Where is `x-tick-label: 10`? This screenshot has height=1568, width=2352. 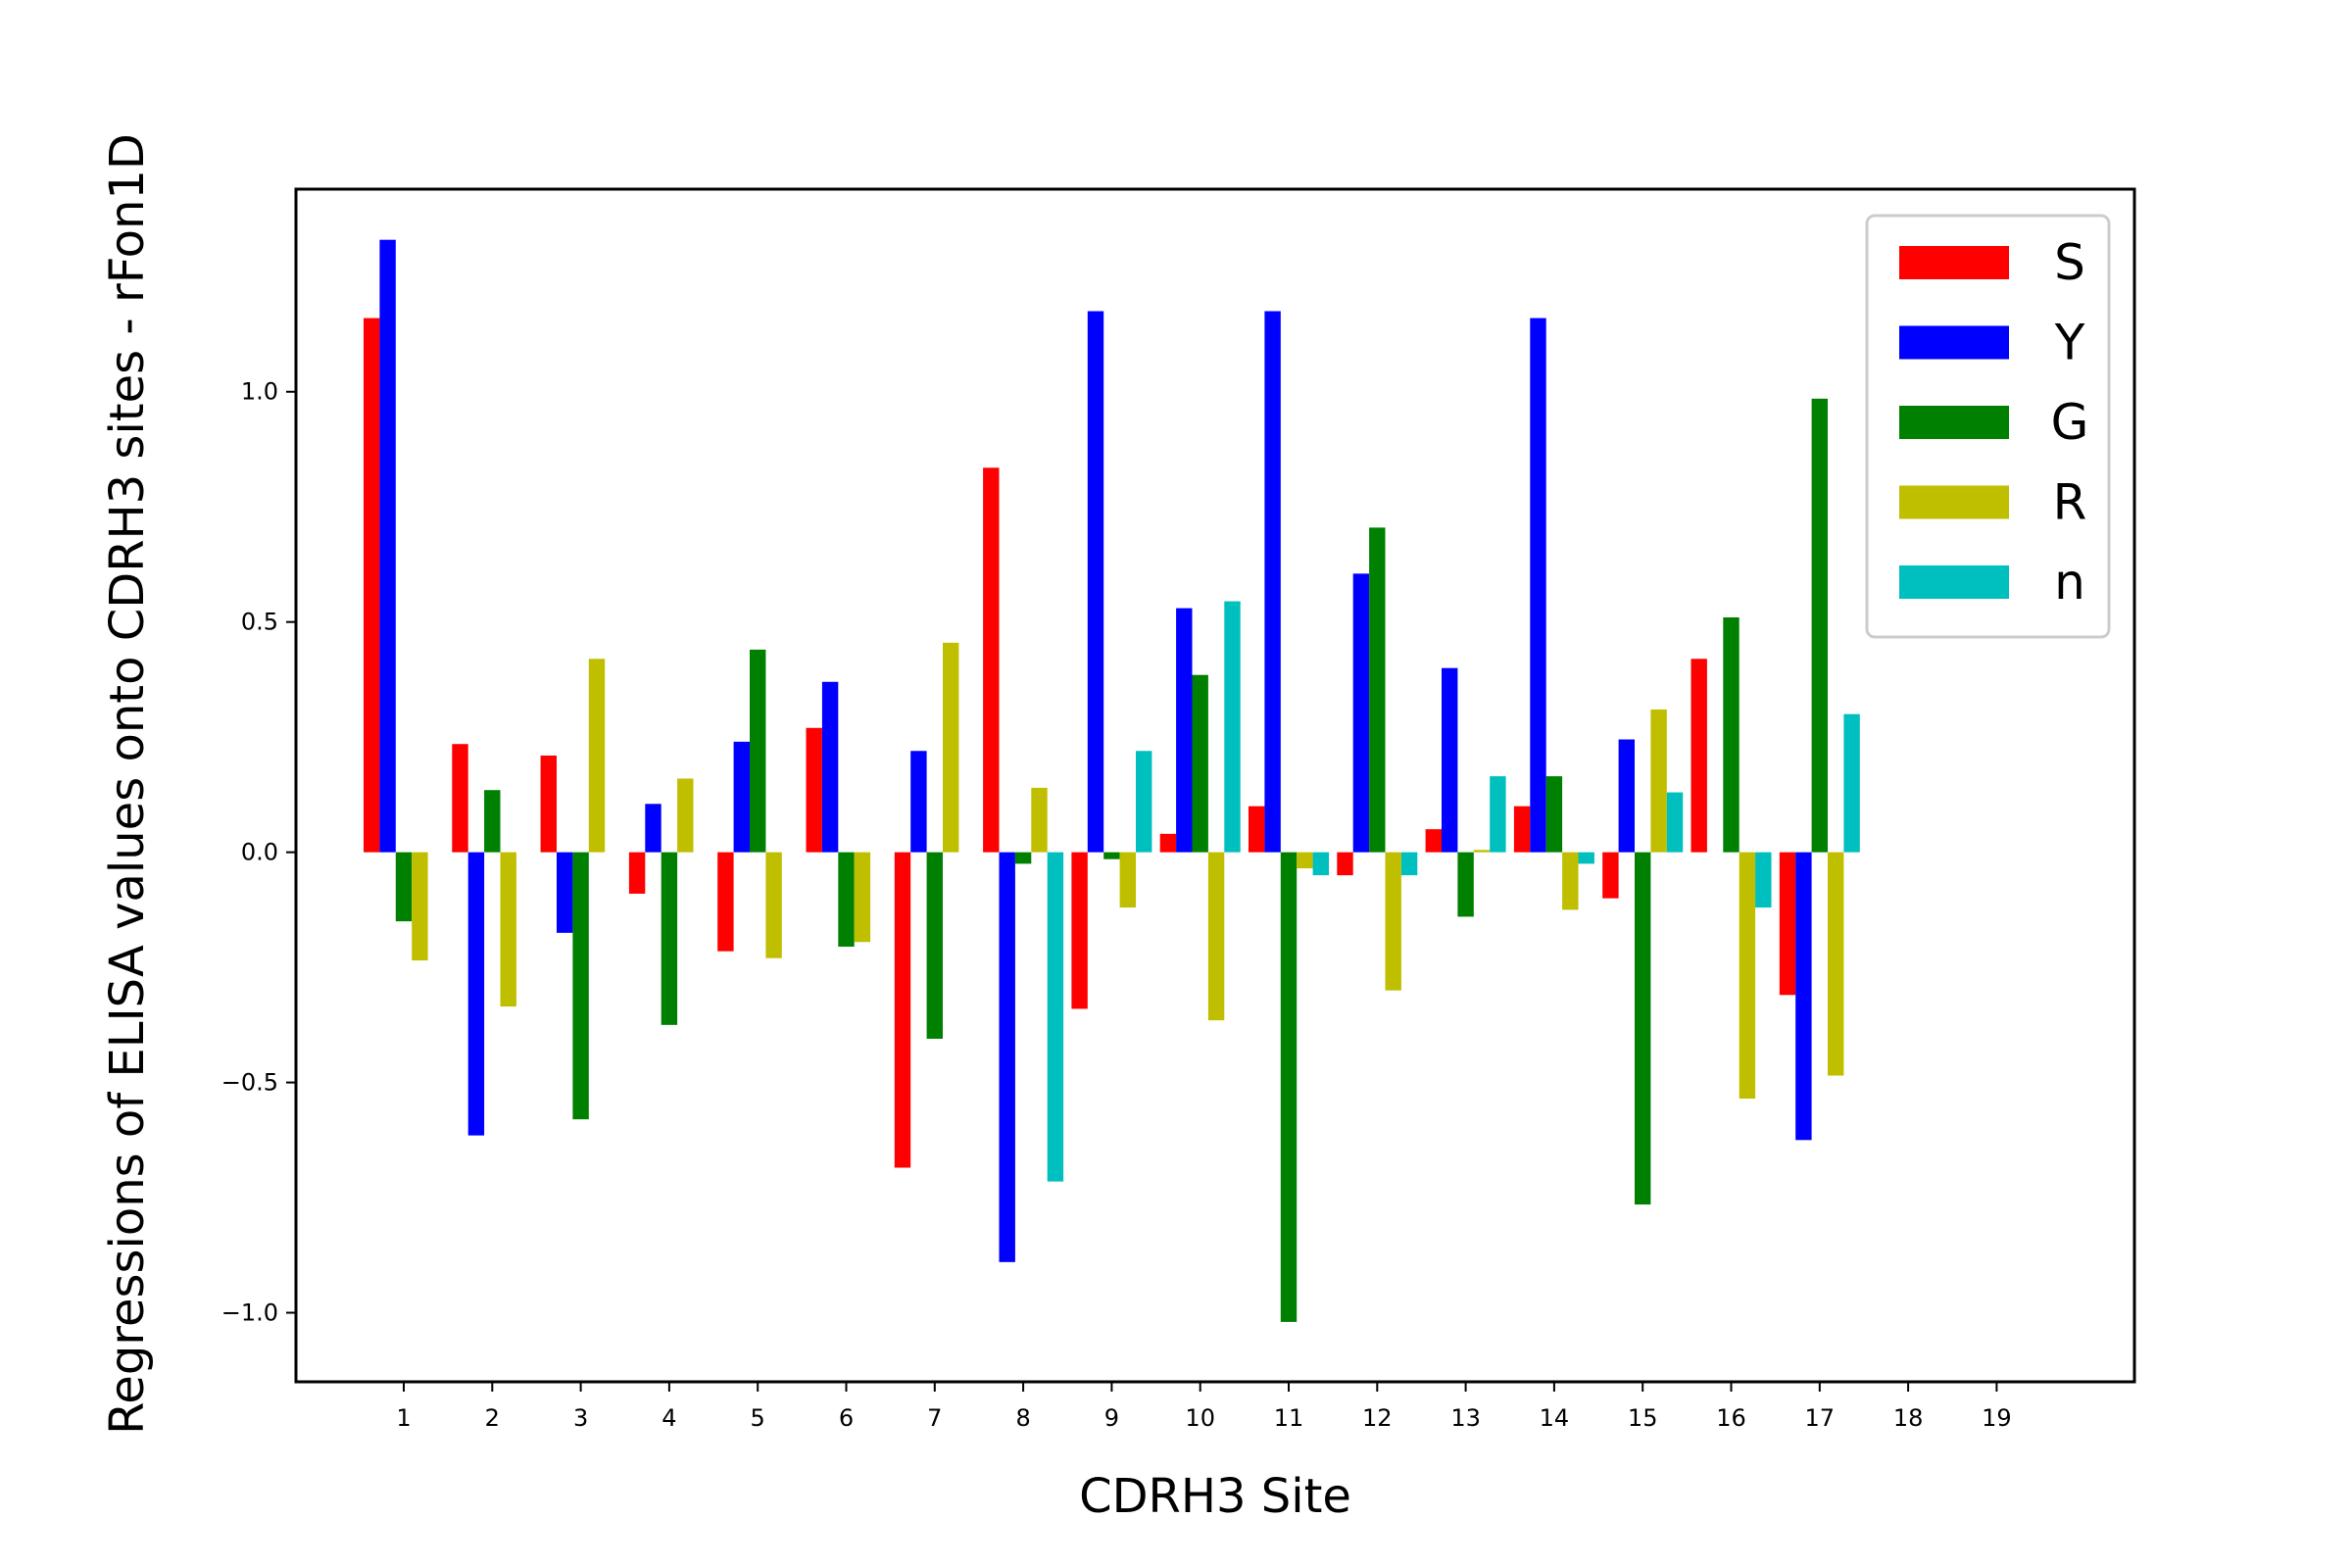
x-tick-label: 10 is located at coordinates (1200, 1418).